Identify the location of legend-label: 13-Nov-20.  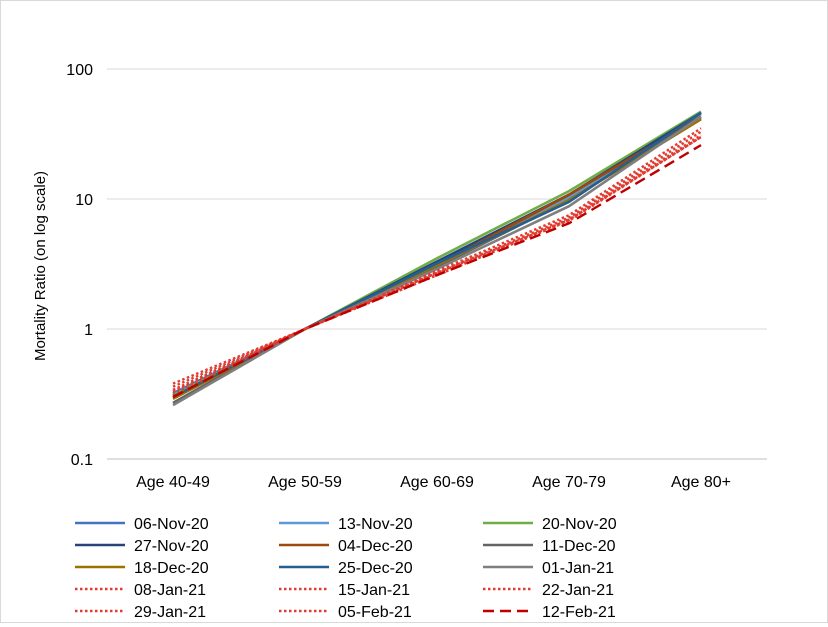
(375, 524).